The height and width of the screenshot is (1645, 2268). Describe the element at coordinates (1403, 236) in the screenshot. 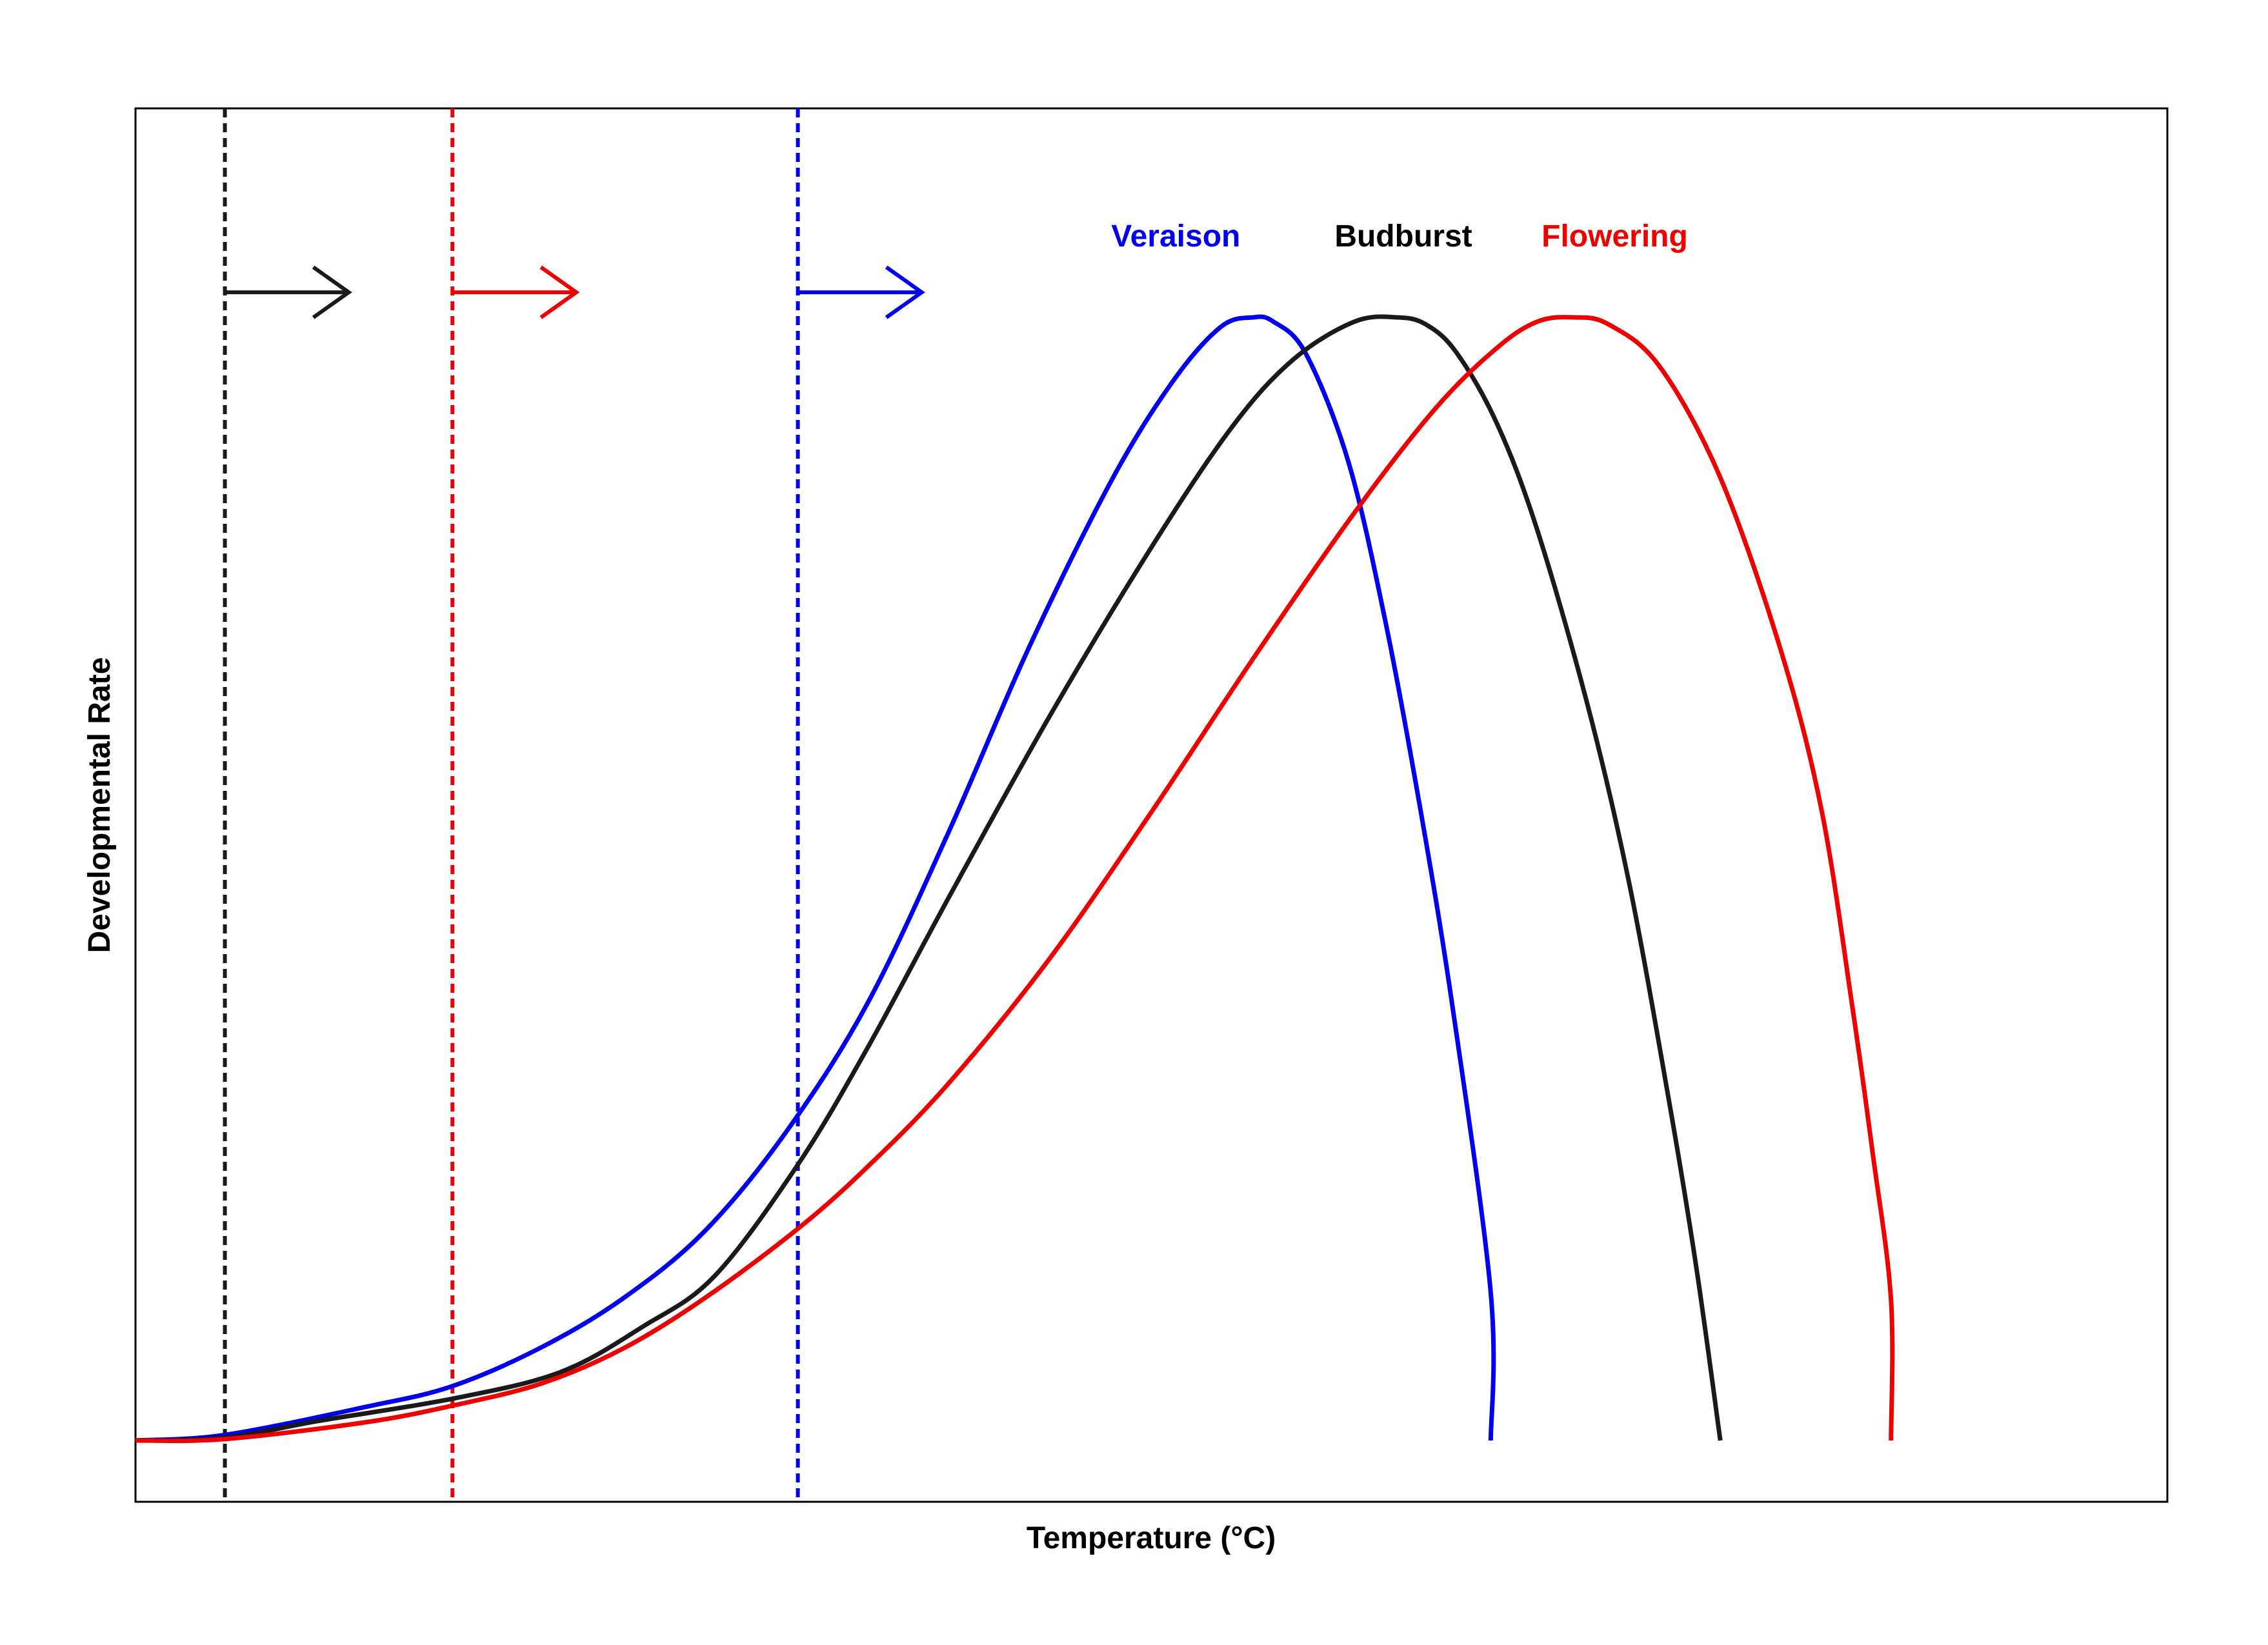

I see `budburst-label: Budburst` at that location.